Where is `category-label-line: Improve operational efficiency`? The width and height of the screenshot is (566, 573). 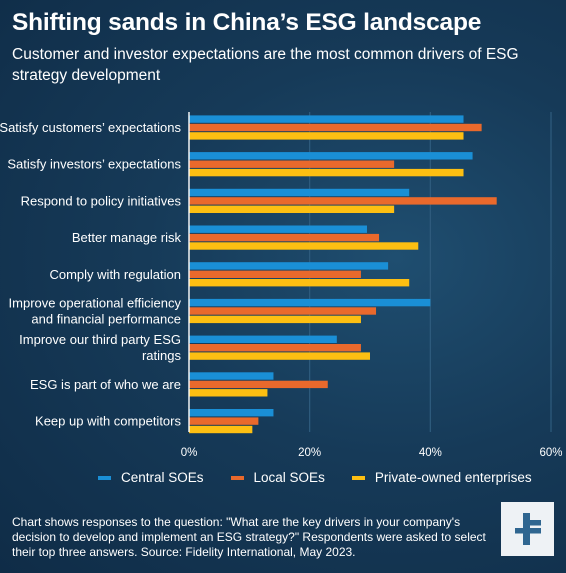 category-label-line: Improve operational efficiency is located at coordinates (95, 303).